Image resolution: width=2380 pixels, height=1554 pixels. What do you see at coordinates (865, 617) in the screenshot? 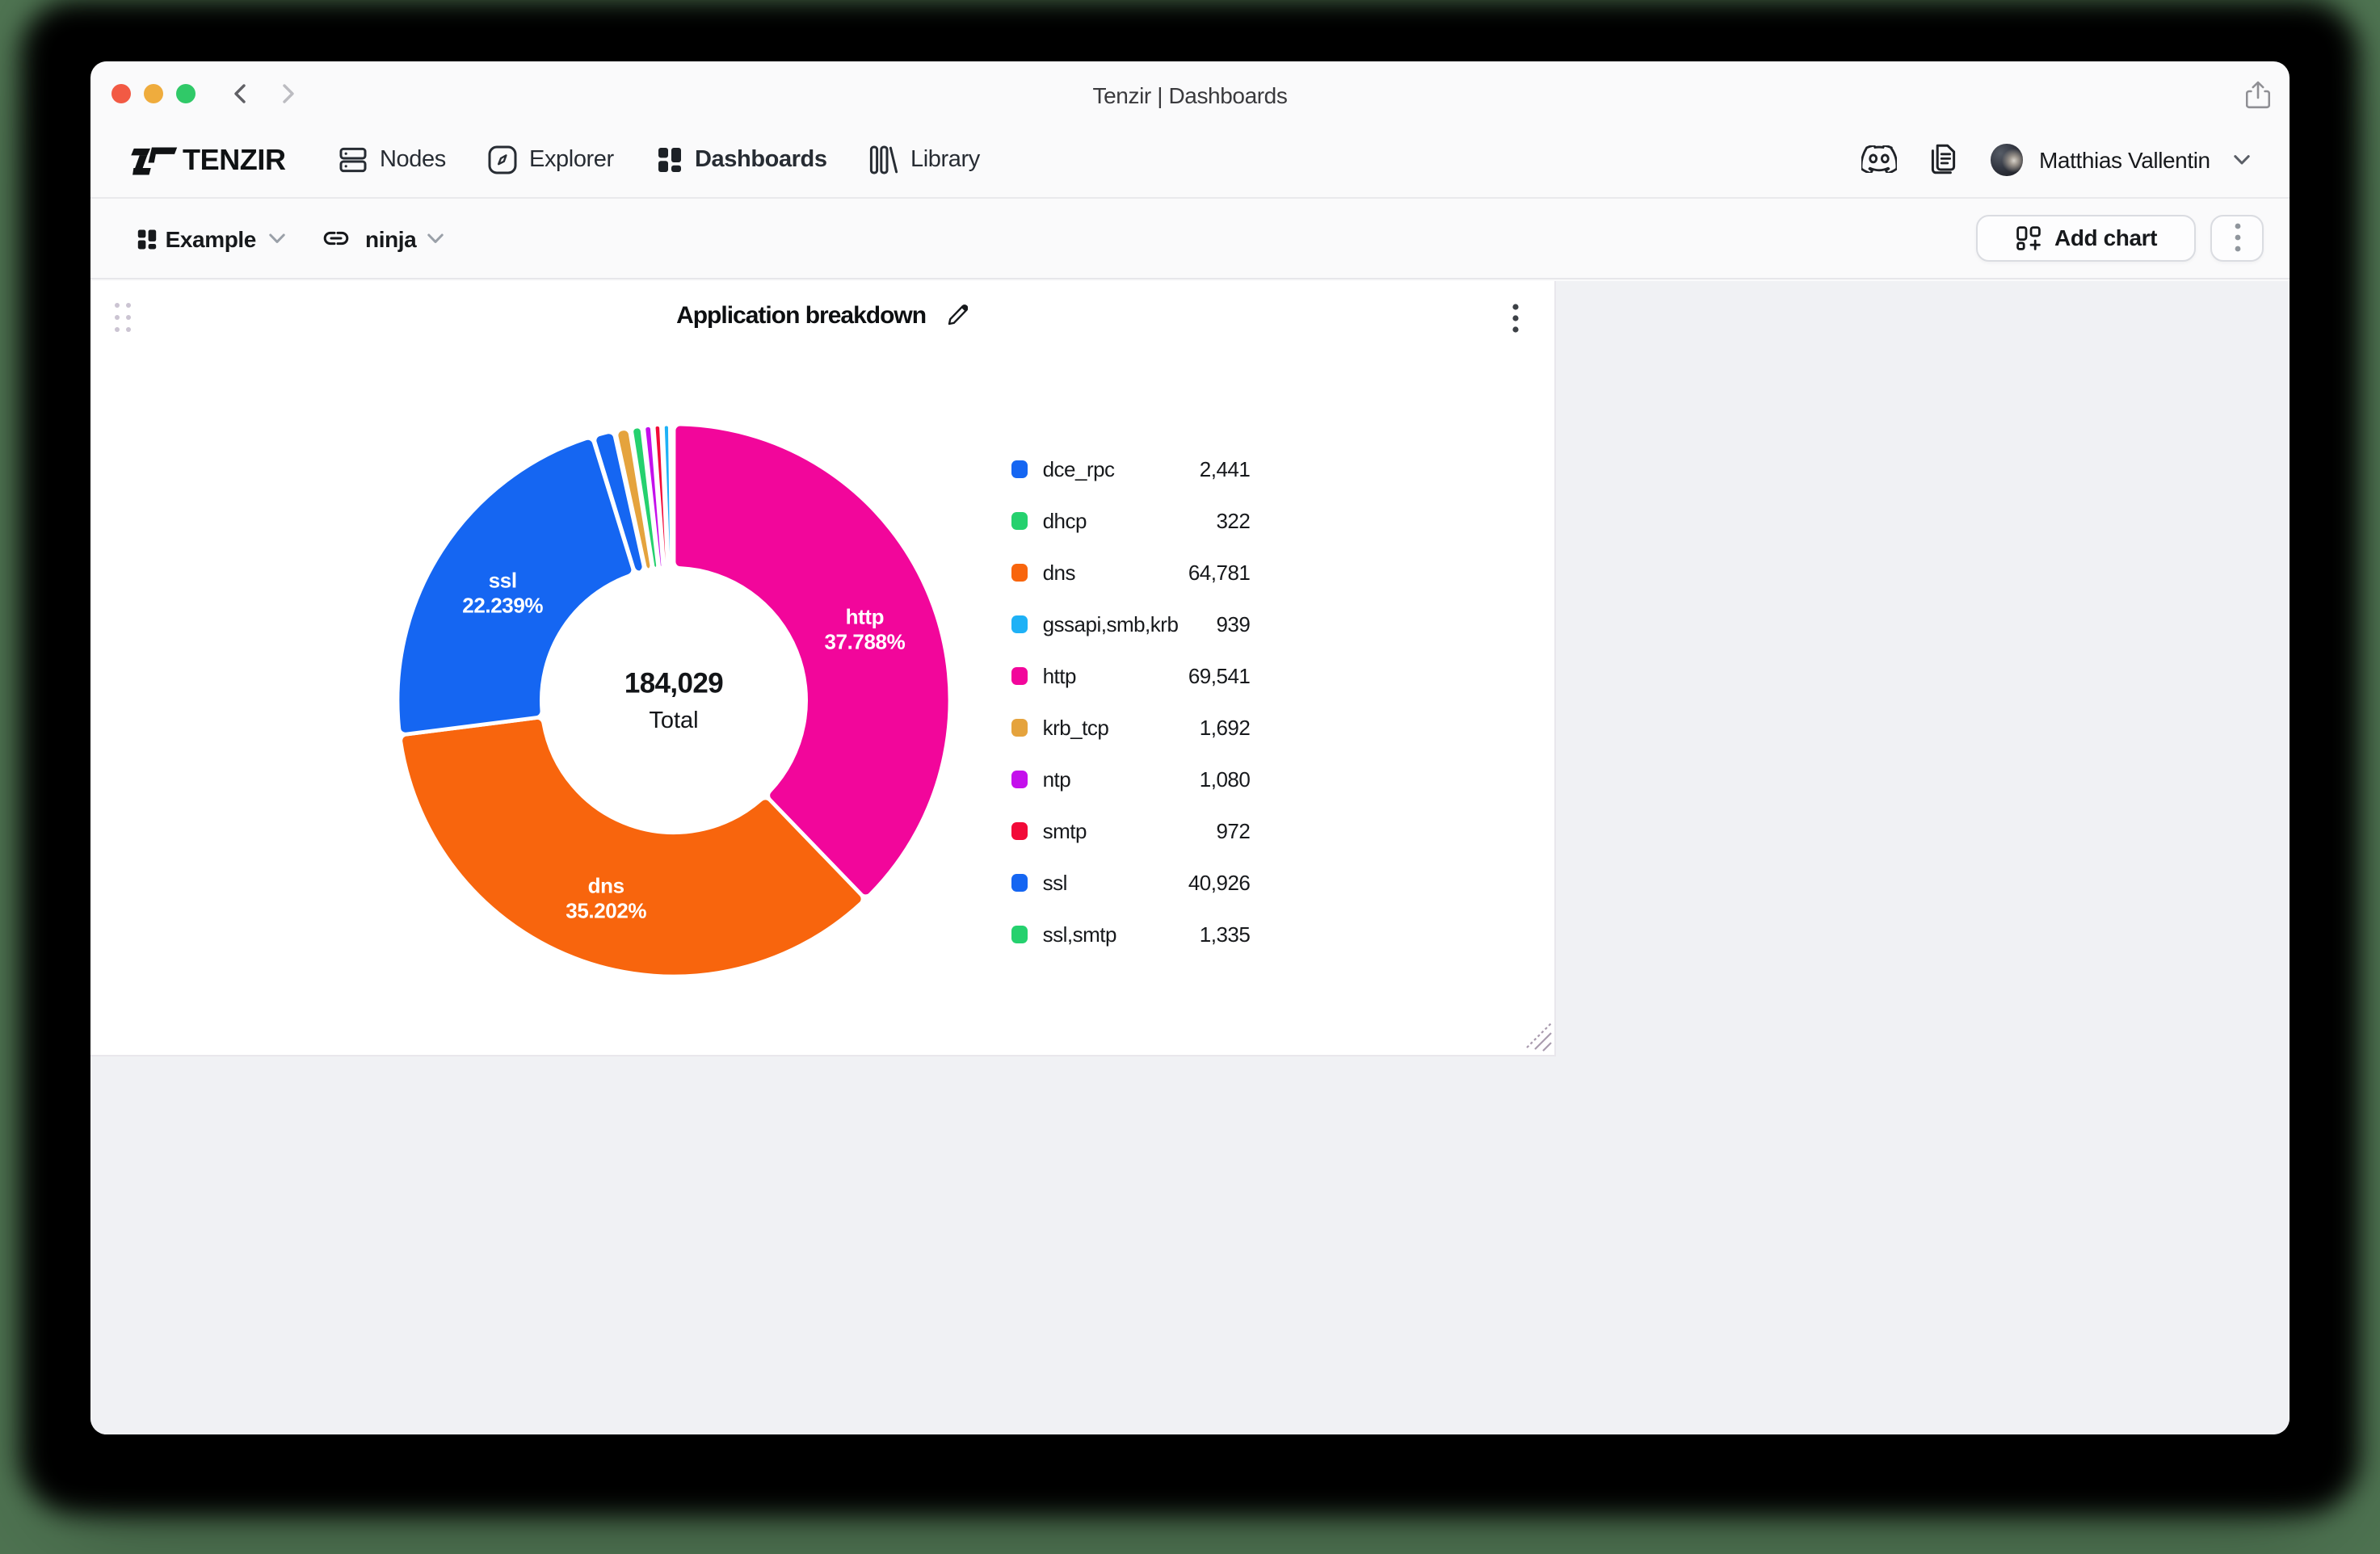
I see `svg-text: http` at bounding box center [865, 617].